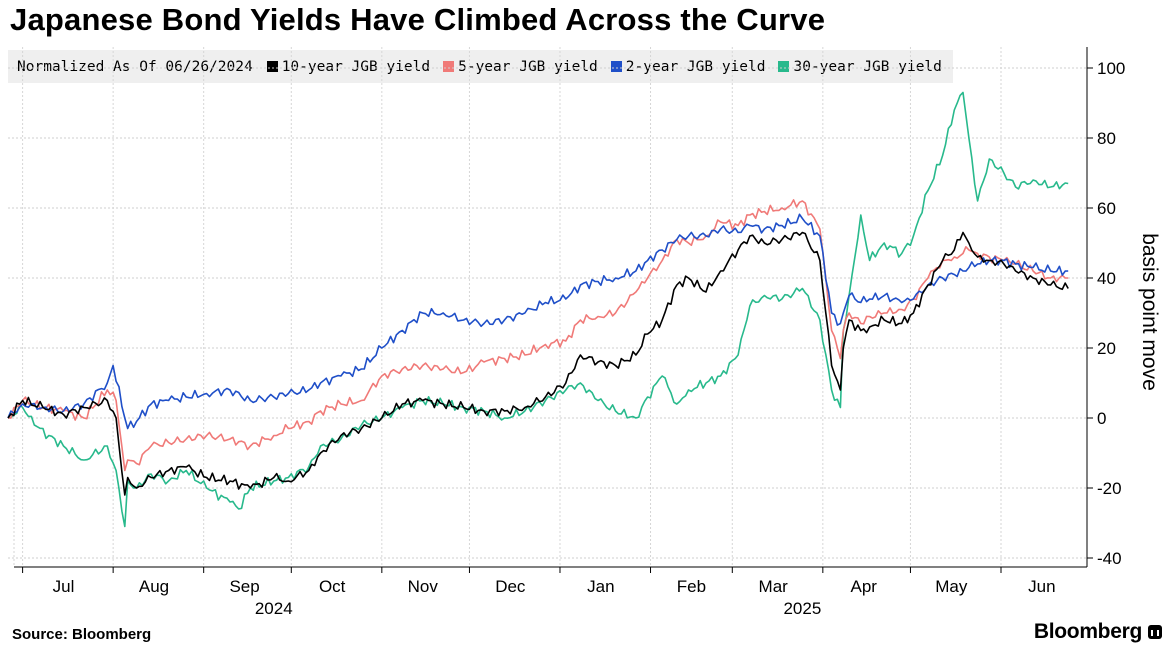  I want to click on legend-label-30y: 30-year JGB yield, so click(867, 66).